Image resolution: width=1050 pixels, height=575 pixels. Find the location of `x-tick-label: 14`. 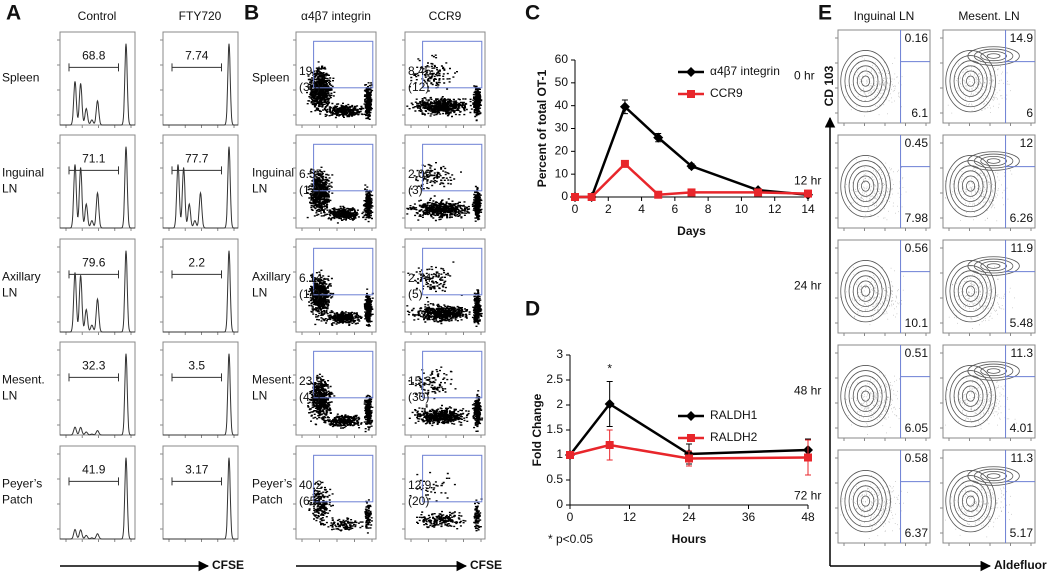

x-tick-label: 14 is located at coordinates (808, 209).